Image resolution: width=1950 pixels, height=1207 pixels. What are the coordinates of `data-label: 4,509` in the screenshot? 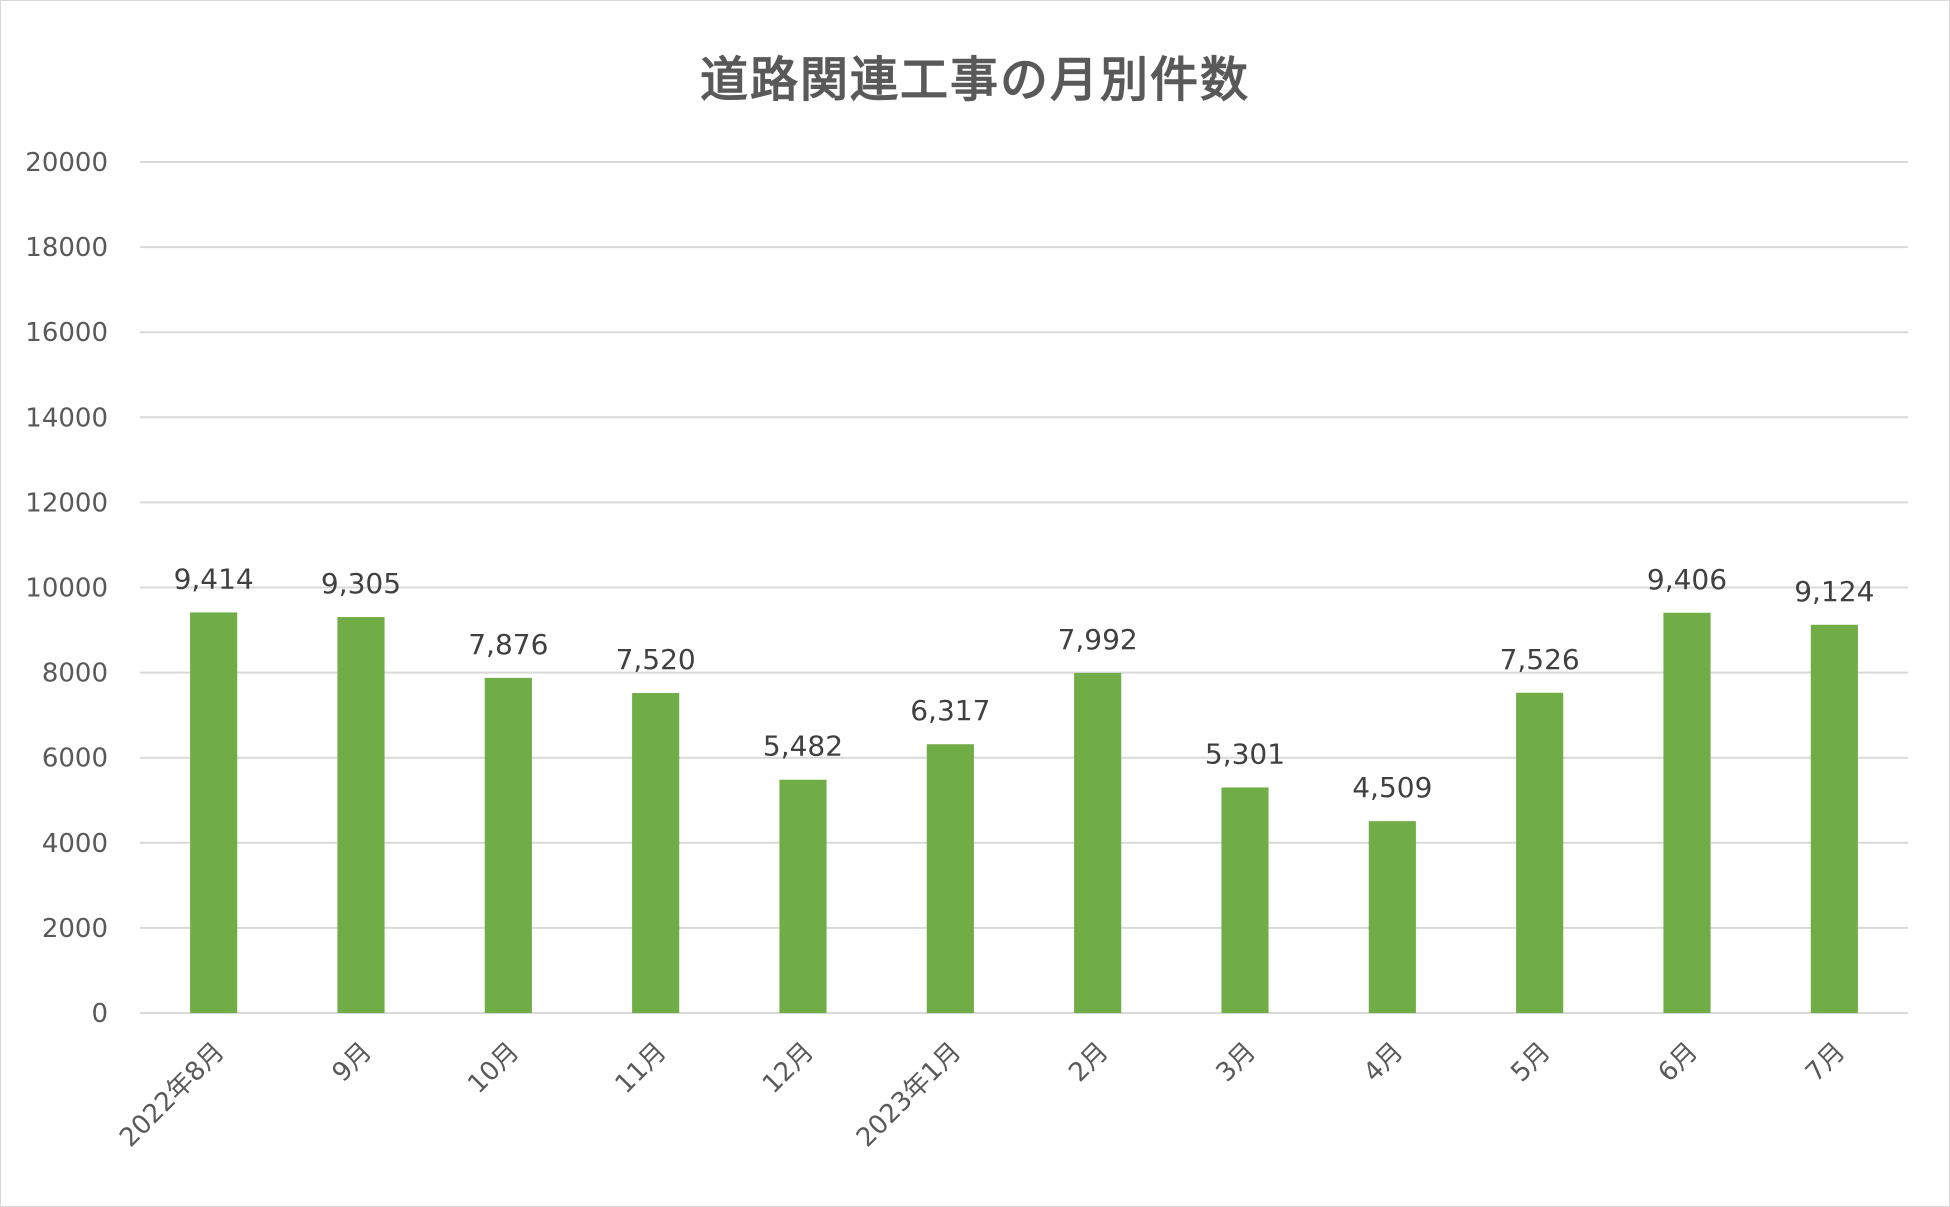 It's located at (1392, 787).